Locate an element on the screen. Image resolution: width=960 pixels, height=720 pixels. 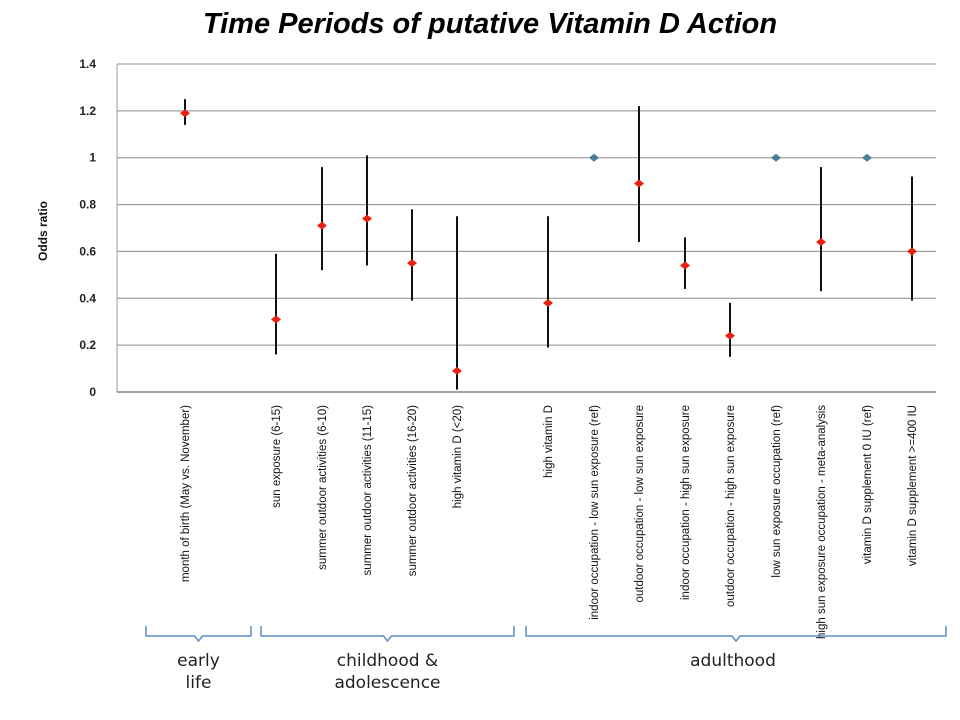
category-label: summer outdoor activities (16-20) is located at coordinates (413, 490).